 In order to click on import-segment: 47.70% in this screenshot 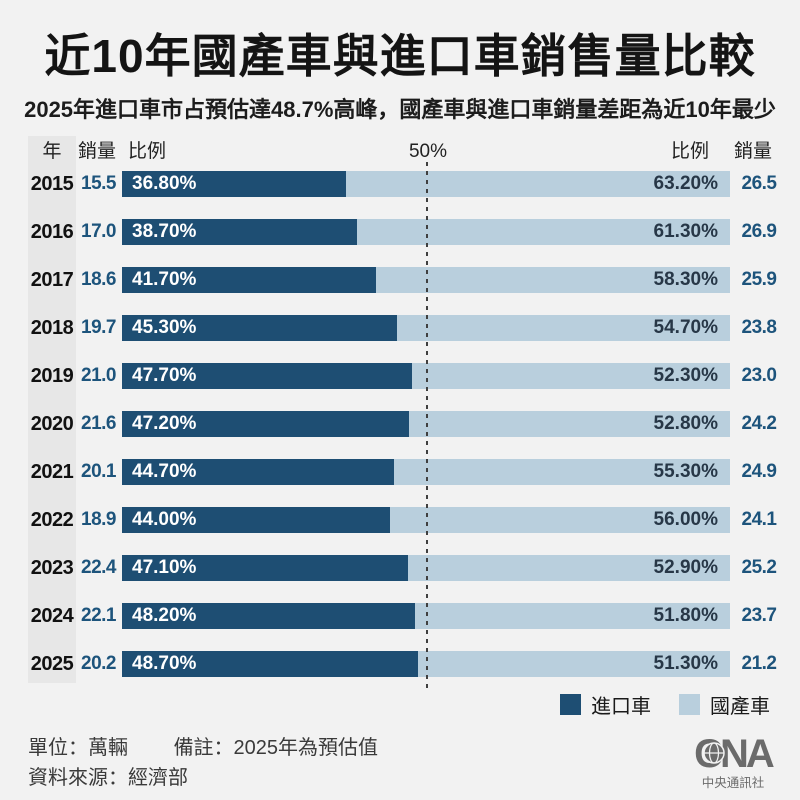, I will do `click(267, 376)`.